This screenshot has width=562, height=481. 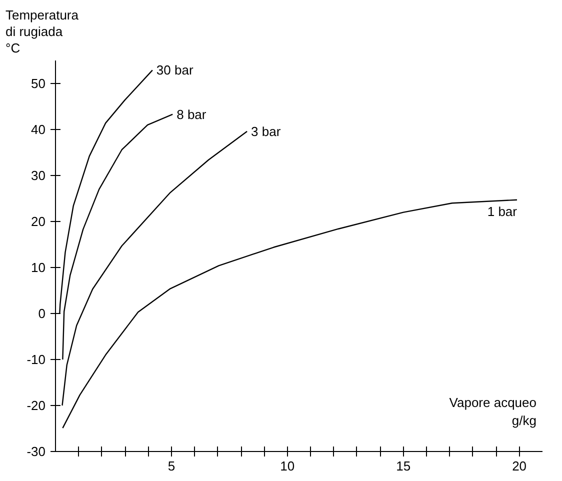 What do you see at coordinates (38, 129) in the screenshot?
I see `y-tick-label: 40` at bounding box center [38, 129].